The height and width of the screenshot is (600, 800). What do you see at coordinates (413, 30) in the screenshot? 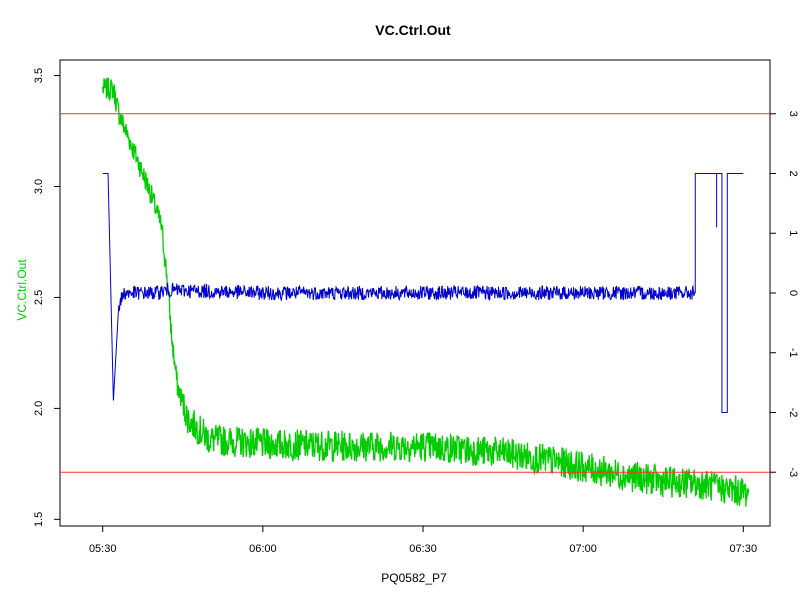
I see `chart-title: VC.Ctrl.Out` at bounding box center [413, 30].